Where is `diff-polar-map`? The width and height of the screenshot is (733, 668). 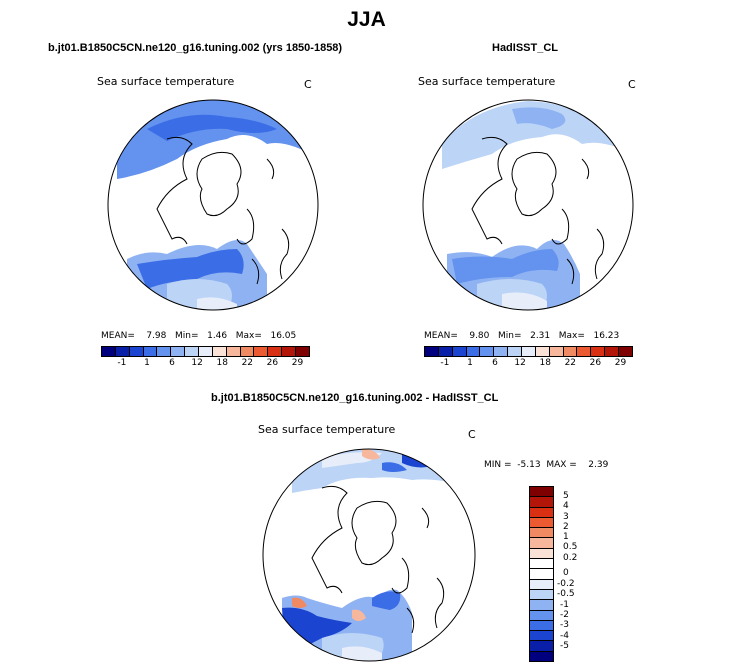
diff-polar-map is located at coordinates (369, 555).